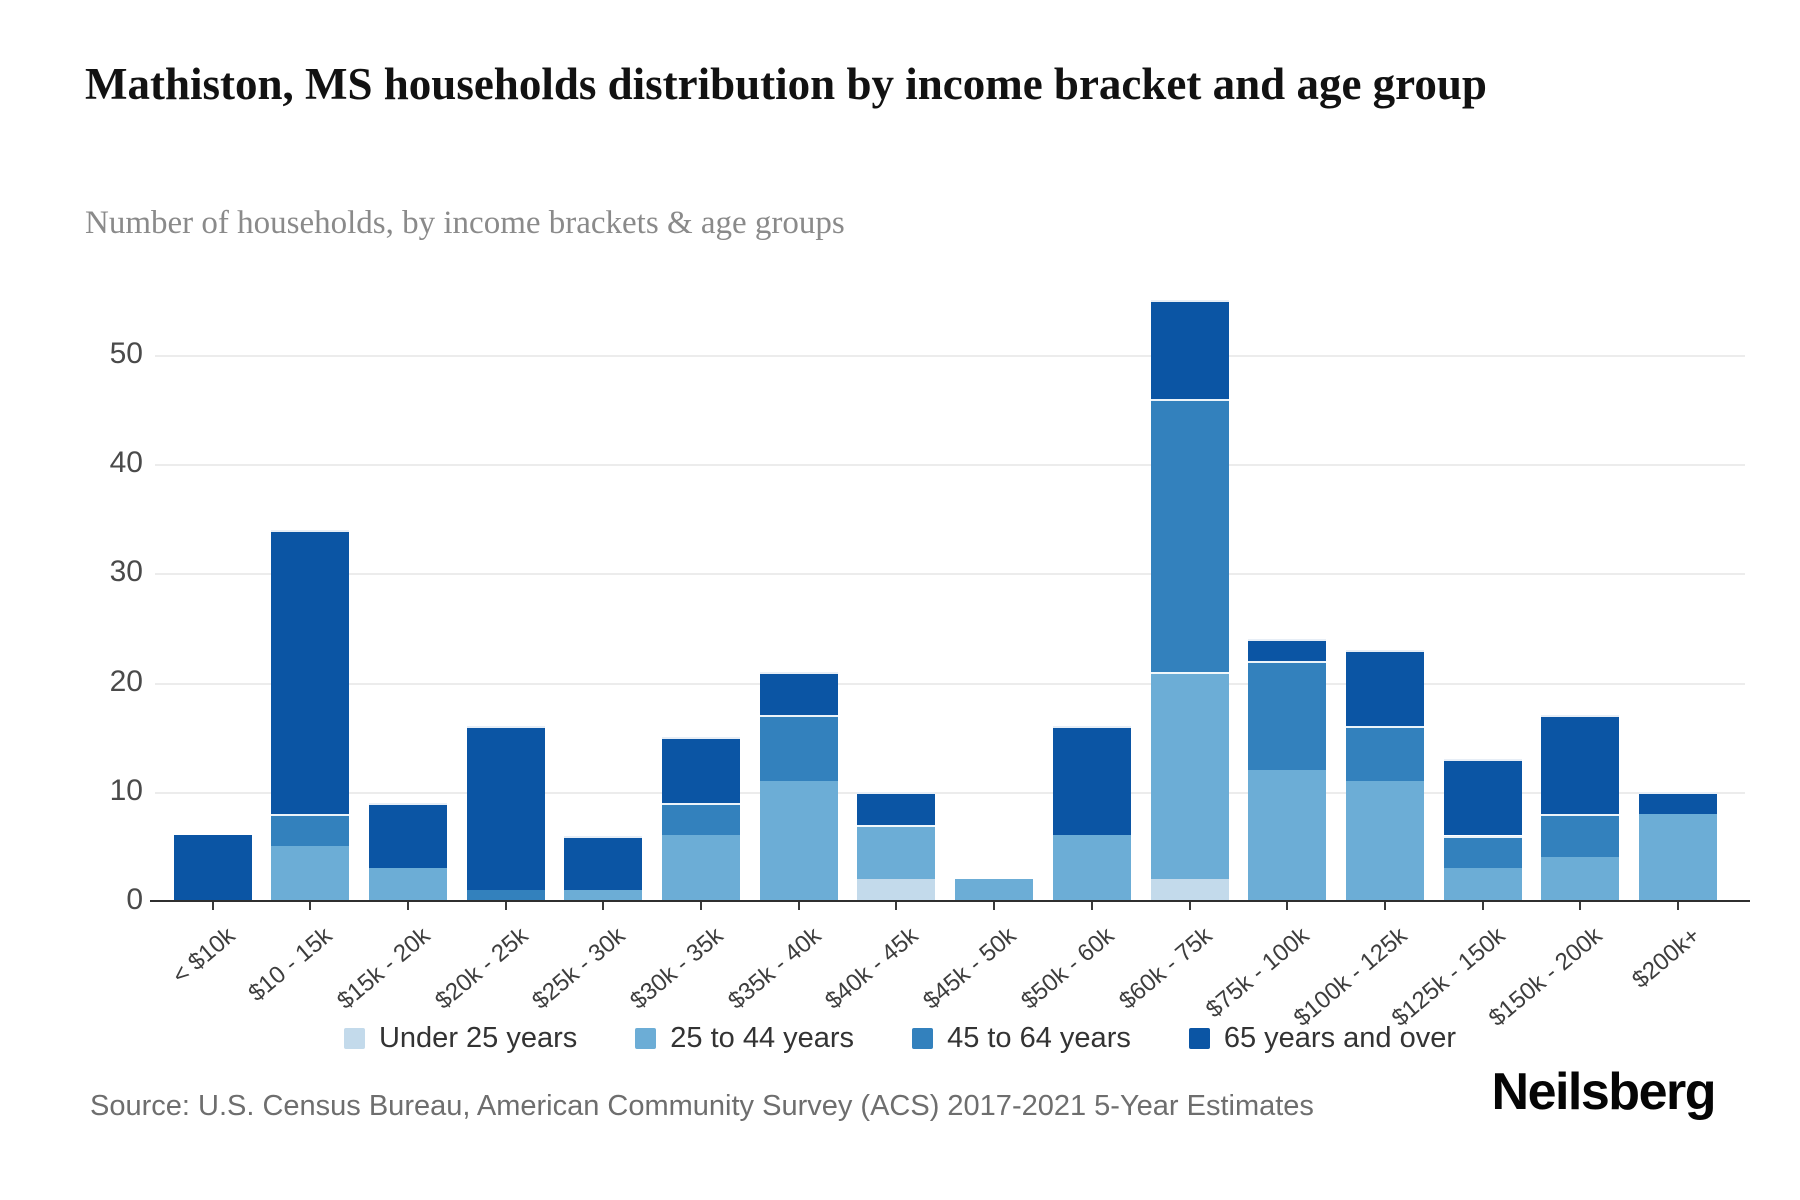 The height and width of the screenshot is (1200, 1800). I want to click on bar-segment--25k-30k-series-1, so click(603, 895).